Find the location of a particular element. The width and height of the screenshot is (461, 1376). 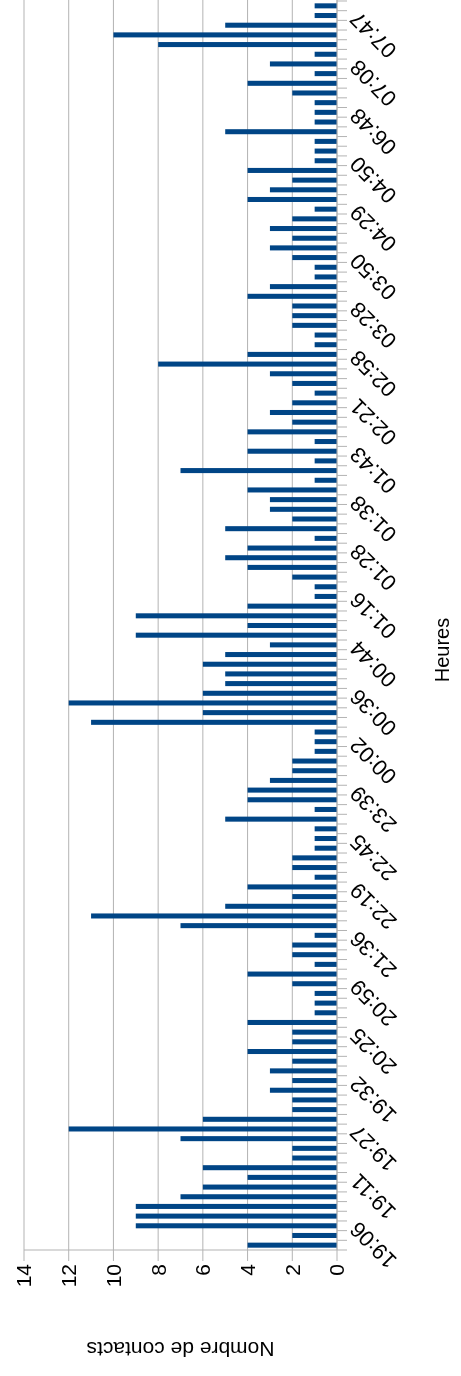

x-axis-title: Nombre de contacts is located at coordinates (180, 1349).